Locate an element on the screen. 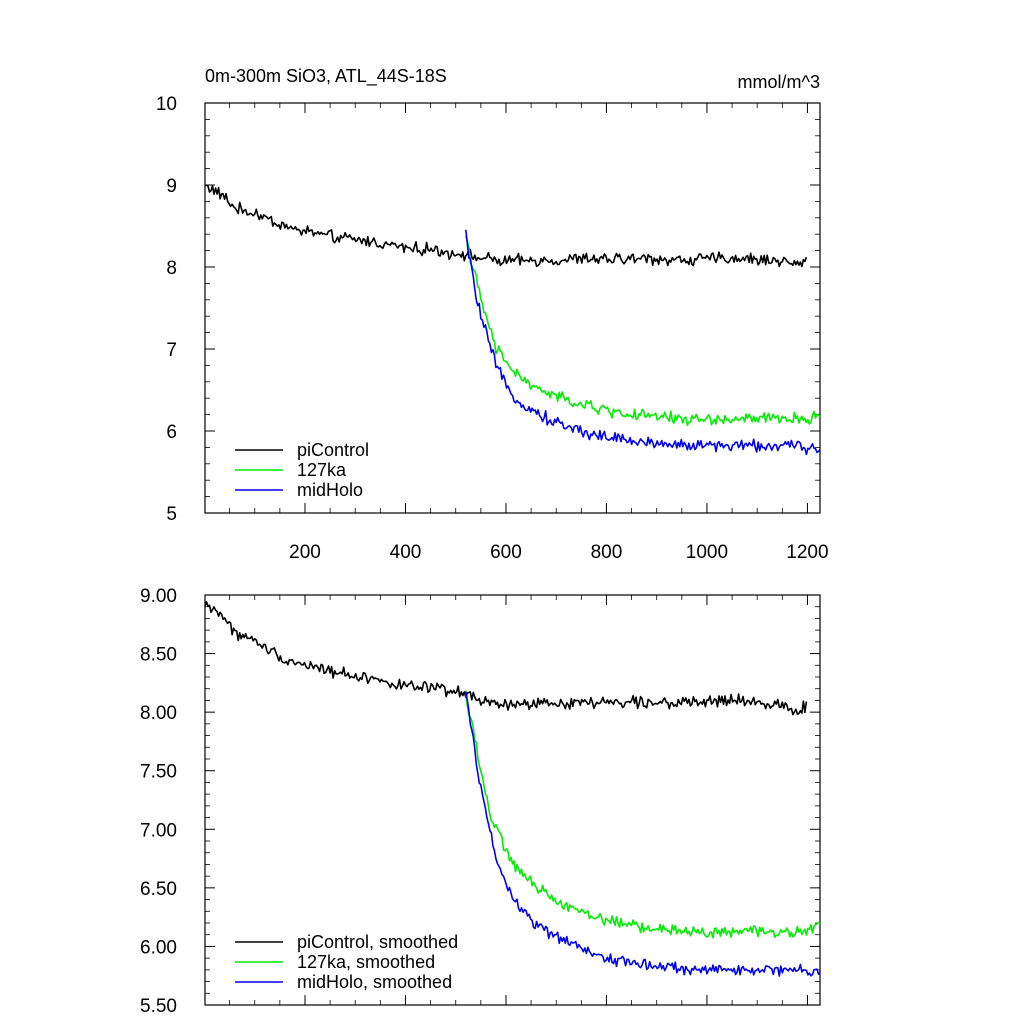 The width and height of the screenshot is (1024, 1024). top-legend-label: piControl is located at coordinates (333, 450).